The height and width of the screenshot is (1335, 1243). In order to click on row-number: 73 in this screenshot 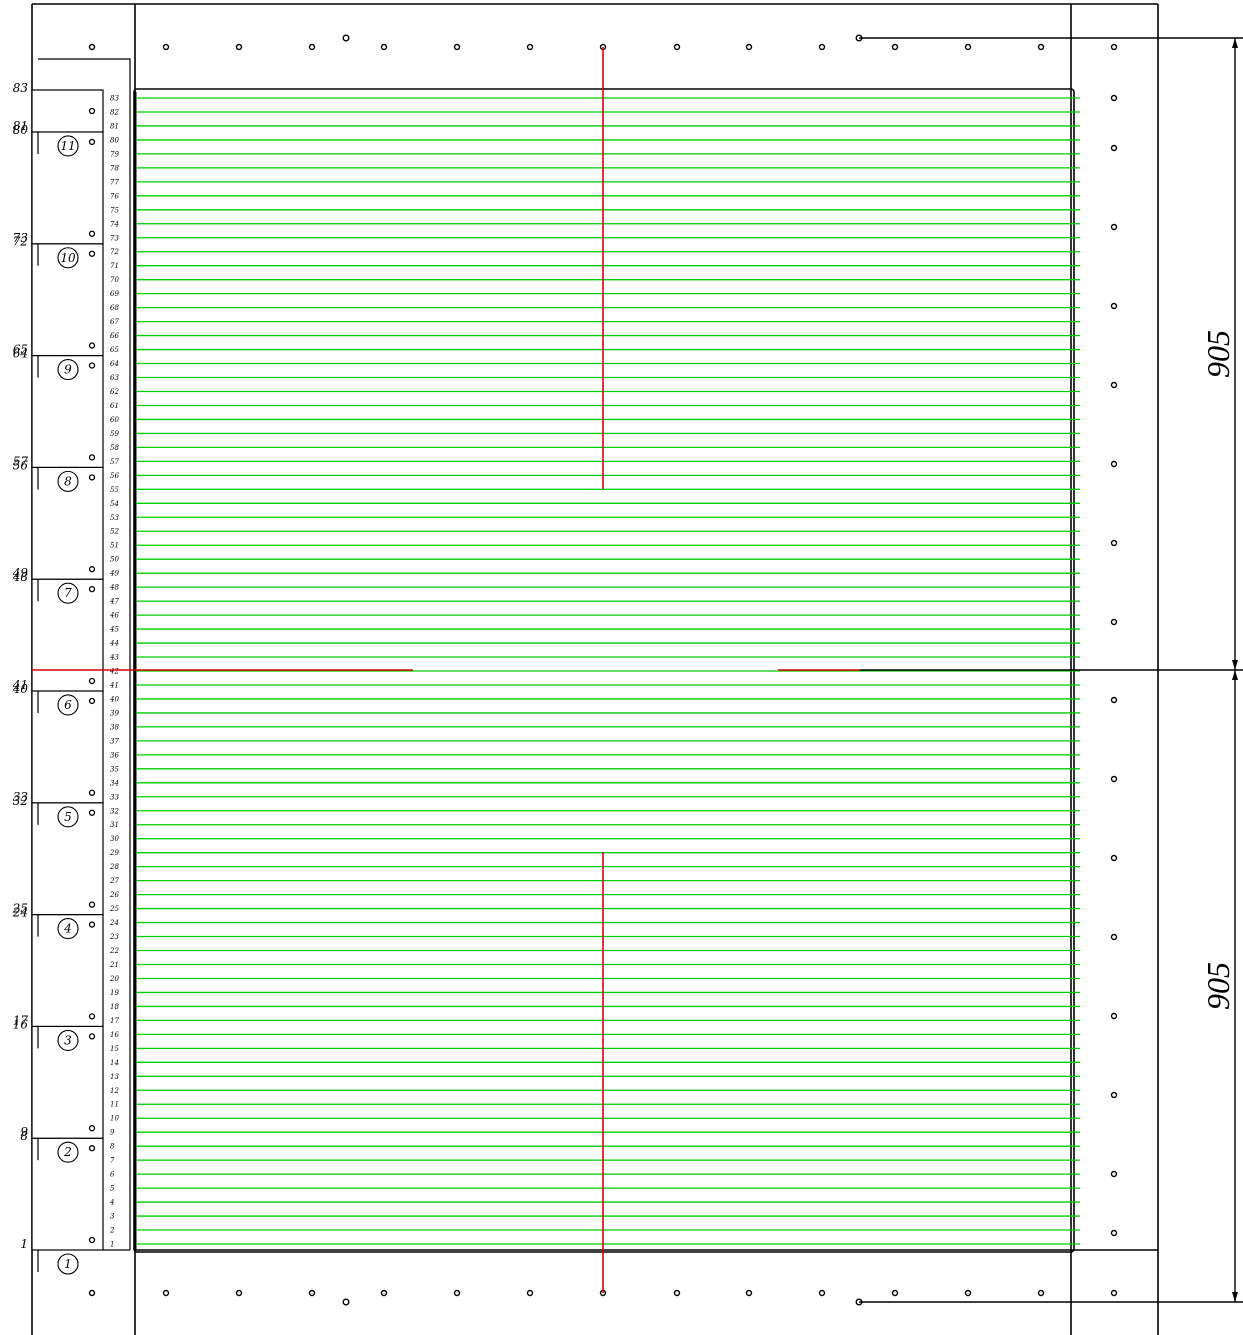, I will do `click(114, 238)`.